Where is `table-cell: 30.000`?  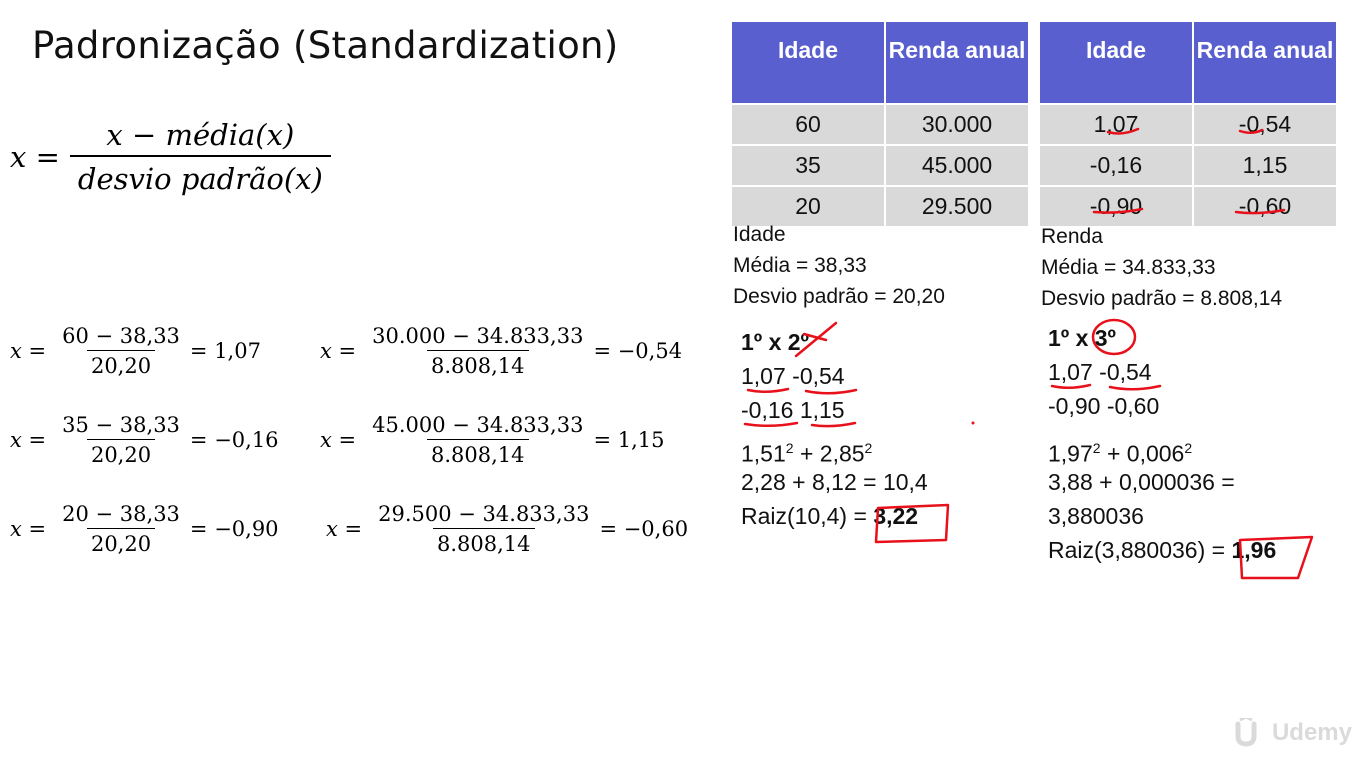 table-cell: 30.000 is located at coordinates (957, 124).